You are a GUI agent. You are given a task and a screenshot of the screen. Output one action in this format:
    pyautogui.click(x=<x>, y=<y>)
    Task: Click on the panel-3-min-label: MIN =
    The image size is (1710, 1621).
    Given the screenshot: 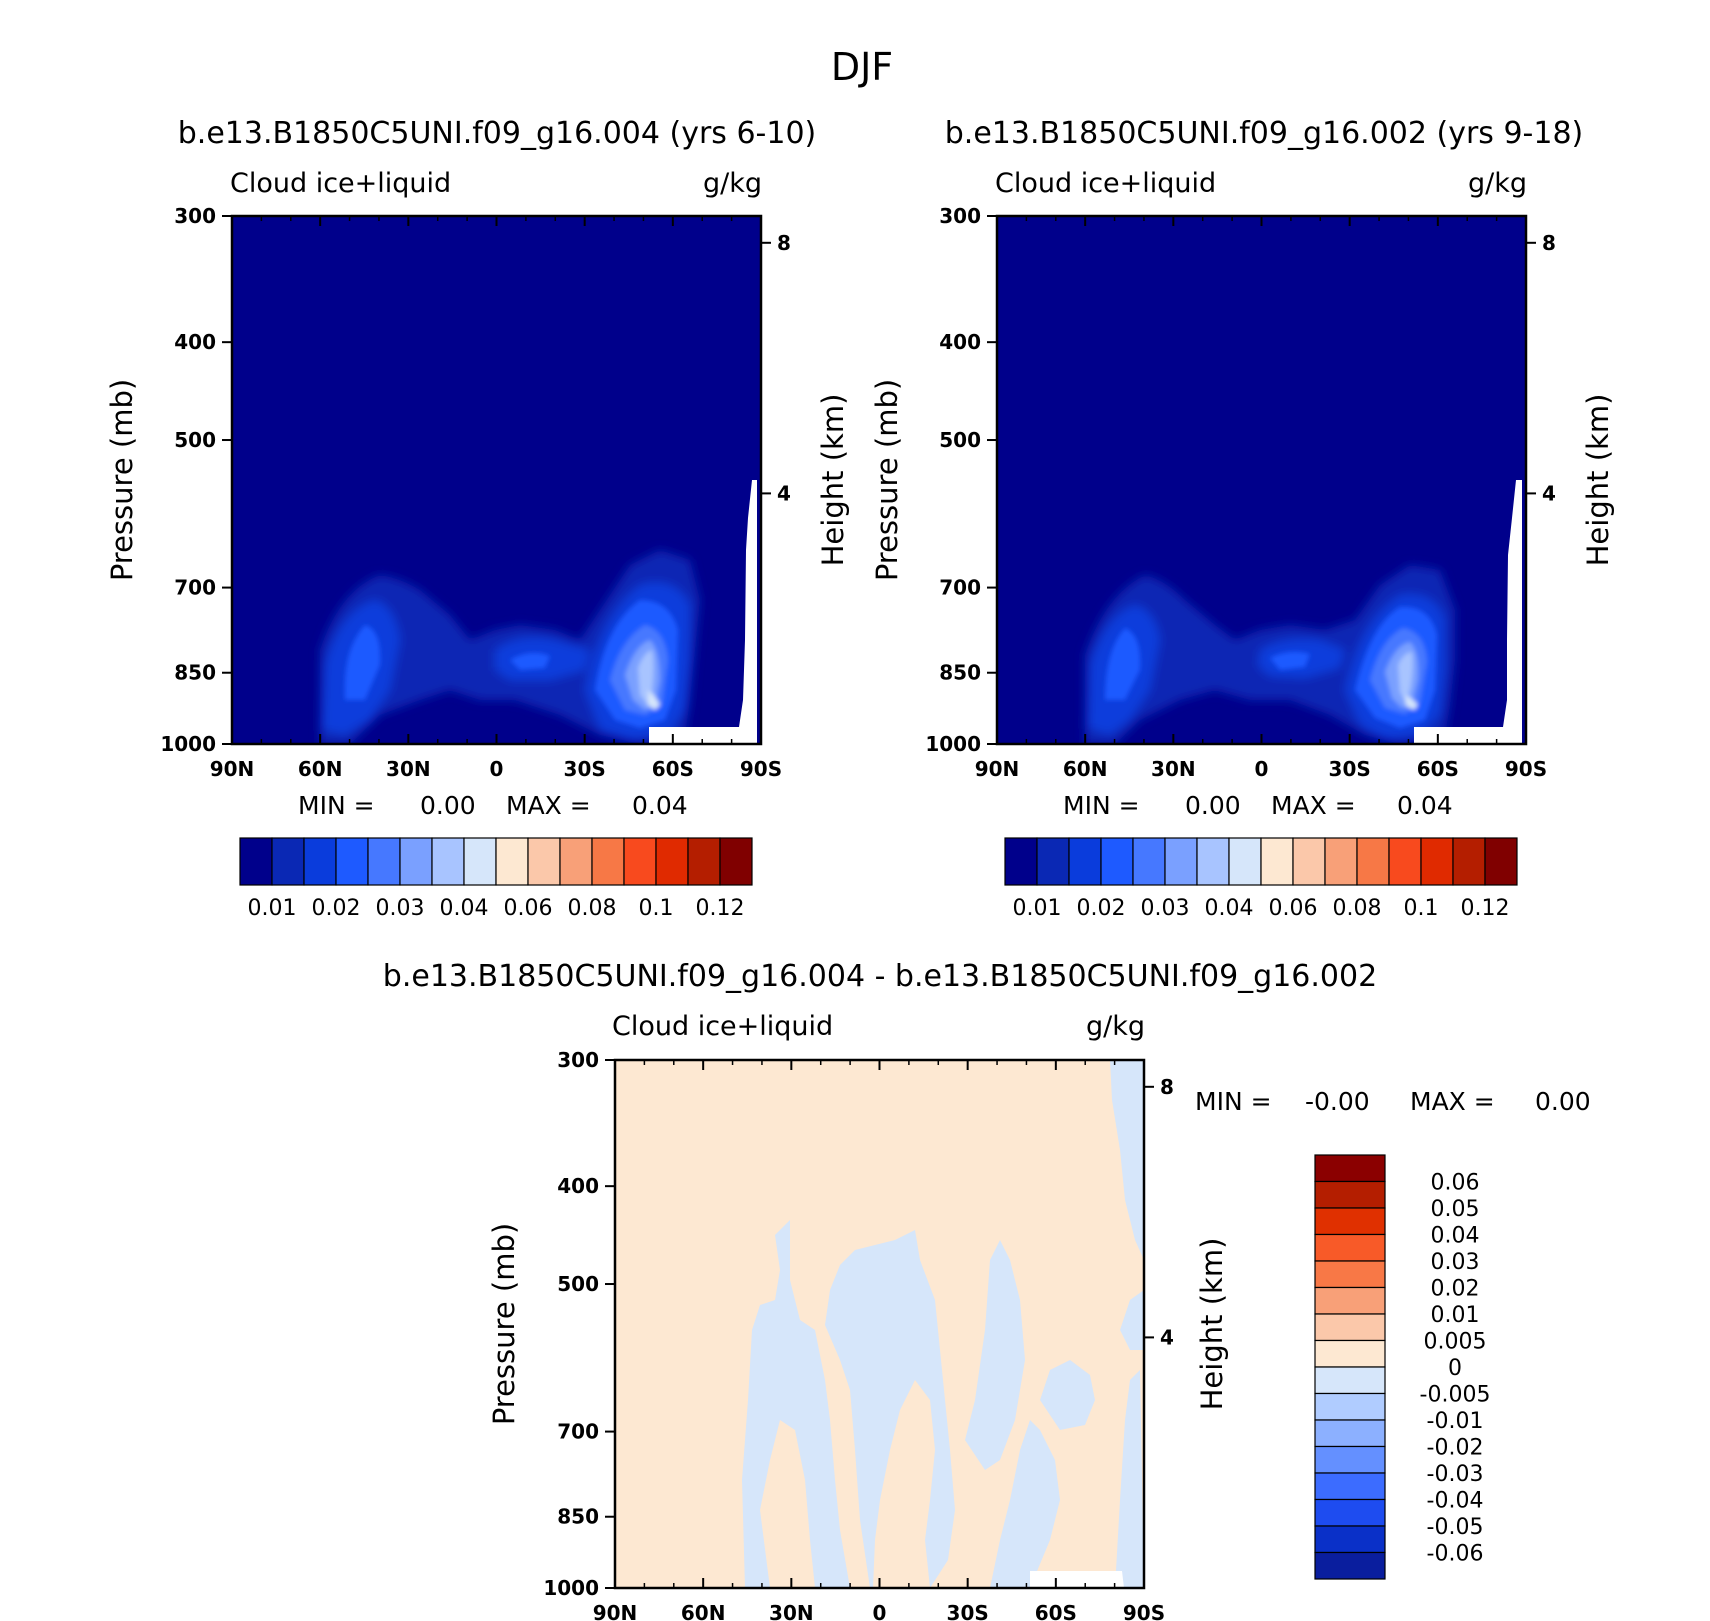 What is the action you would take?
    pyautogui.click(x=1233, y=1101)
    